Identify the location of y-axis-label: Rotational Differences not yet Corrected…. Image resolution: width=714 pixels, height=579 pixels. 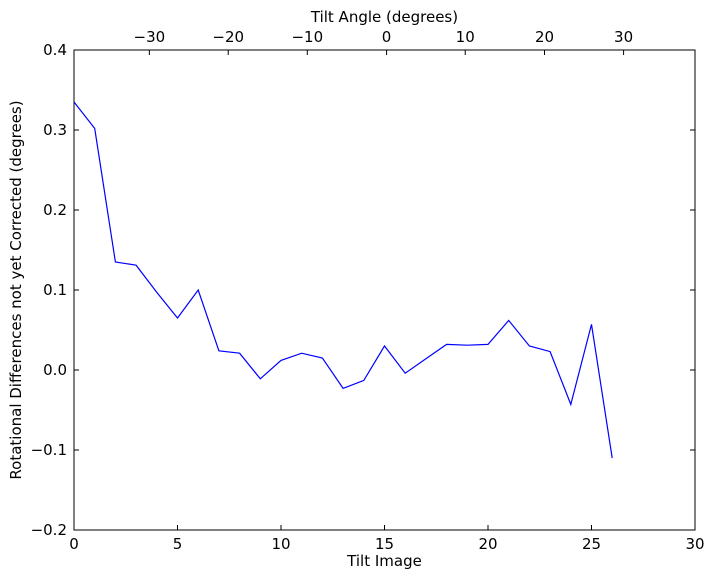
(16, 289).